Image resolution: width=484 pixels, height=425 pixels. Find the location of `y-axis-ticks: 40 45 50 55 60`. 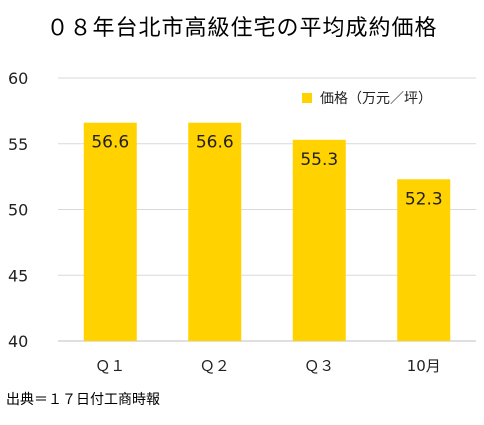

y-axis-ticks: 40 45 50 55 60 is located at coordinates (18, 210).